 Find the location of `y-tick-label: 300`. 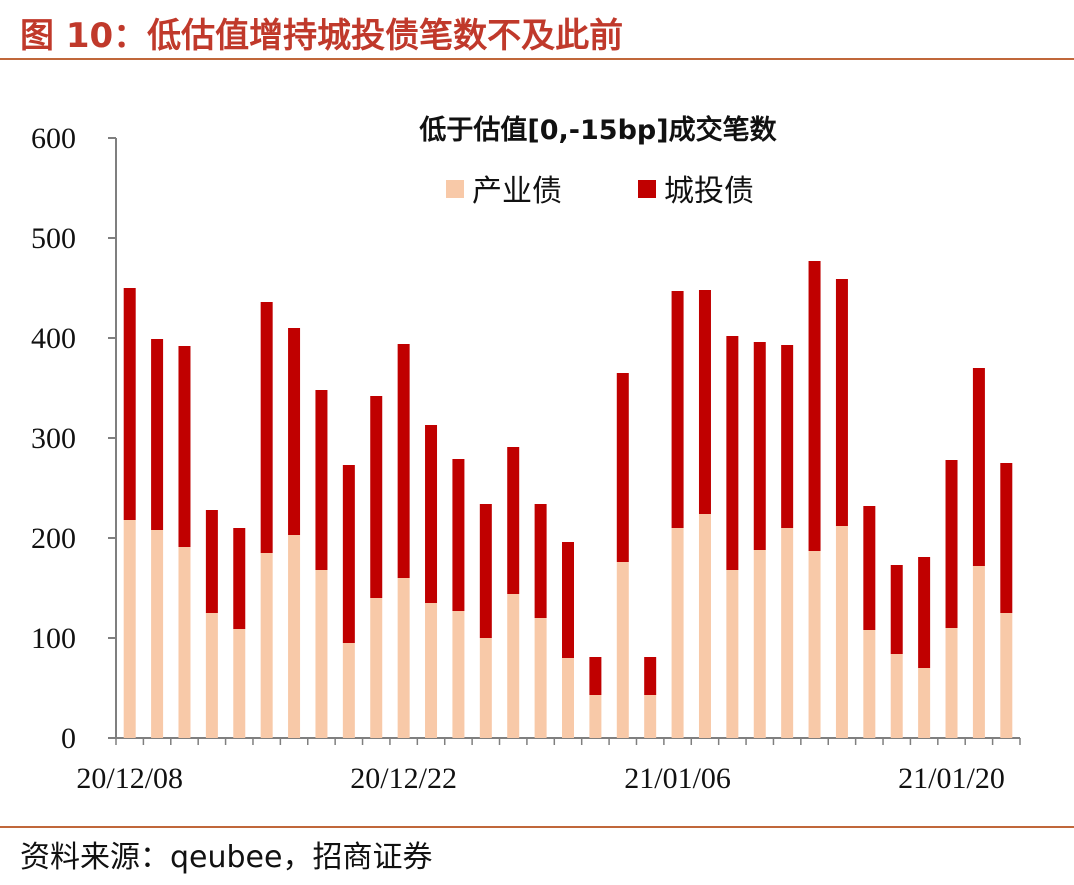

y-tick-label: 300 is located at coordinates (53, 438).